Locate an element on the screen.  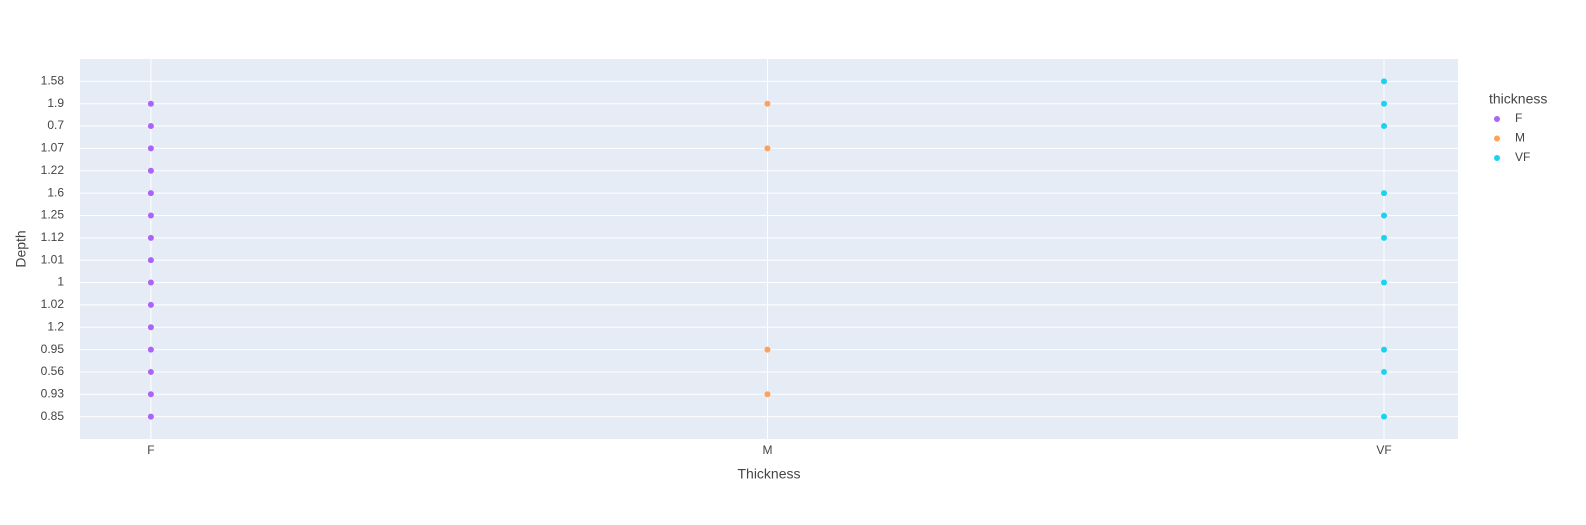
x-tick-label: F is located at coordinates (150, 450).